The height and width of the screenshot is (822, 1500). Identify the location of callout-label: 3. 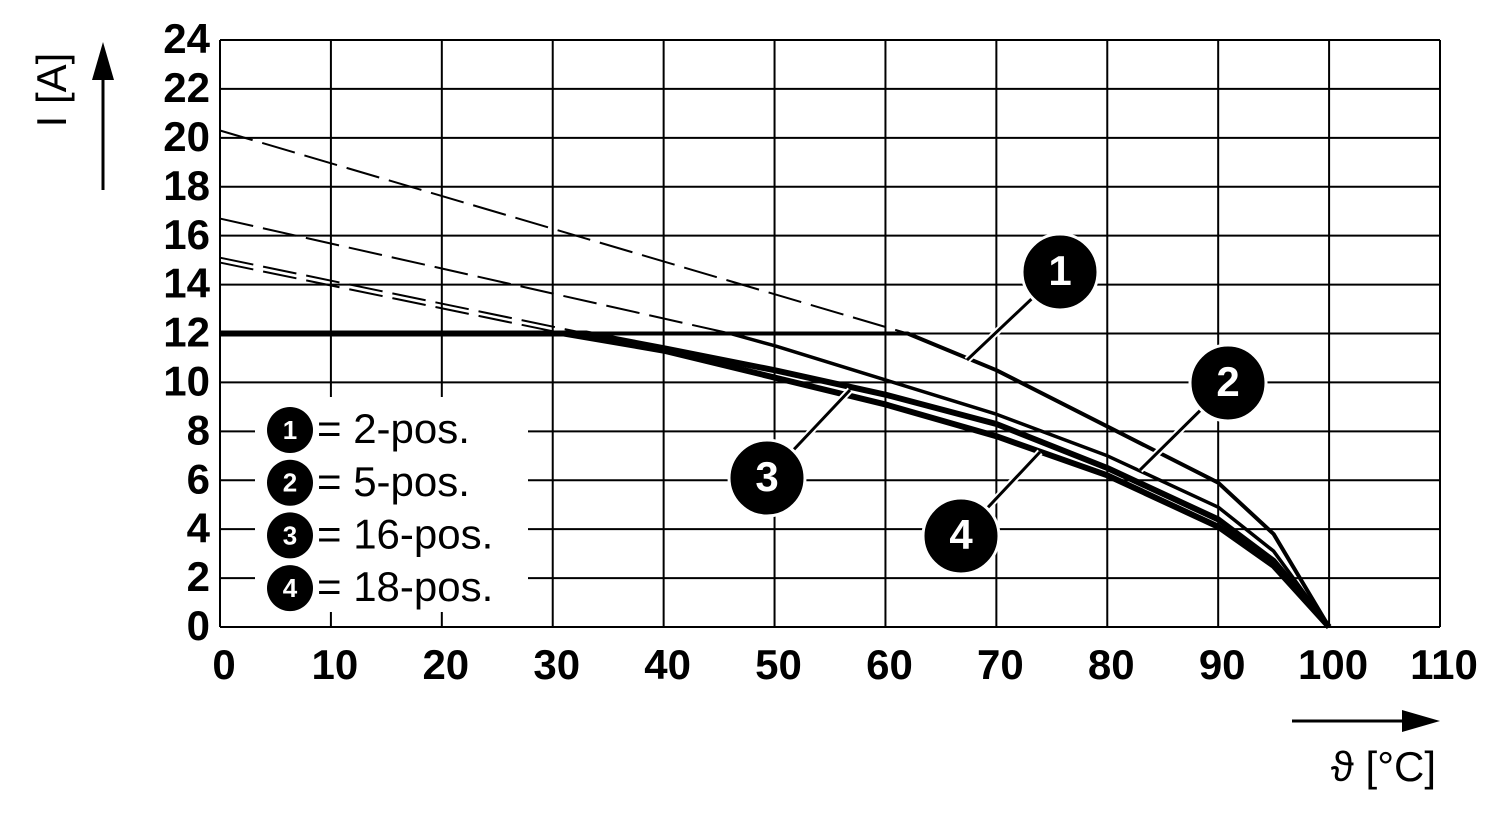
(766, 476).